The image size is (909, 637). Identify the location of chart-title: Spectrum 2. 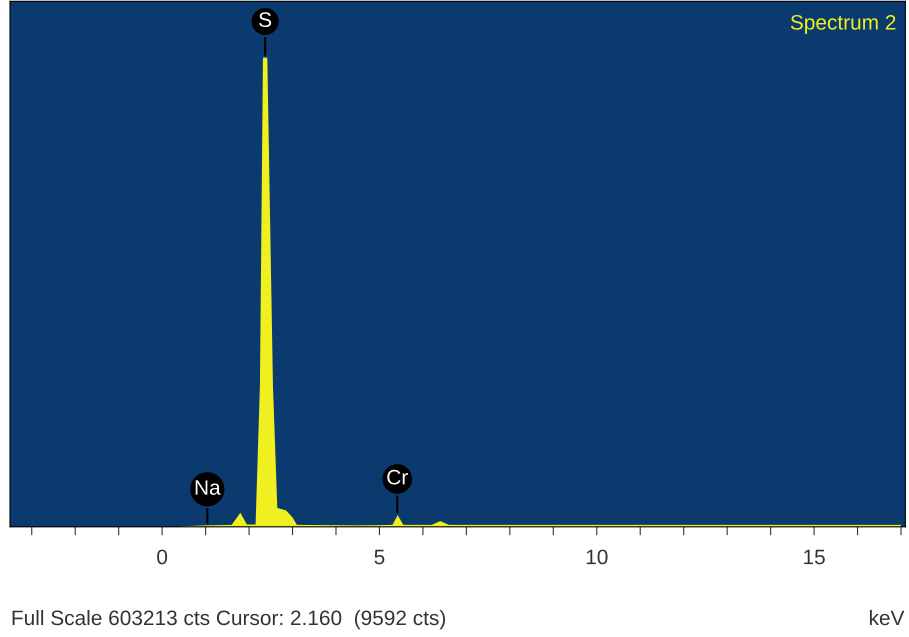
(843, 24).